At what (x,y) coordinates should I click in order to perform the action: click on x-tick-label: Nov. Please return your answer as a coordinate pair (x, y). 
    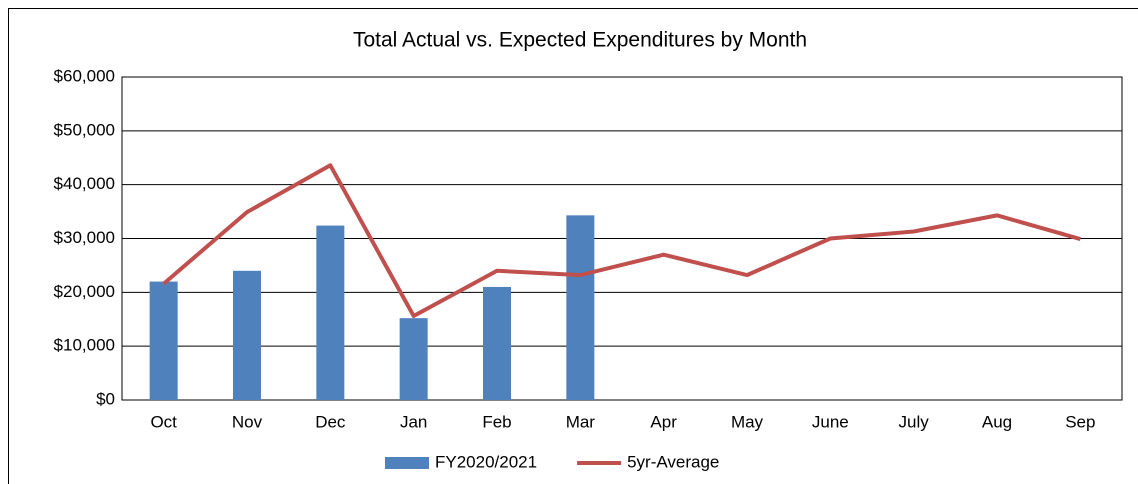
    Looking at the image, I should click on (247, 421).